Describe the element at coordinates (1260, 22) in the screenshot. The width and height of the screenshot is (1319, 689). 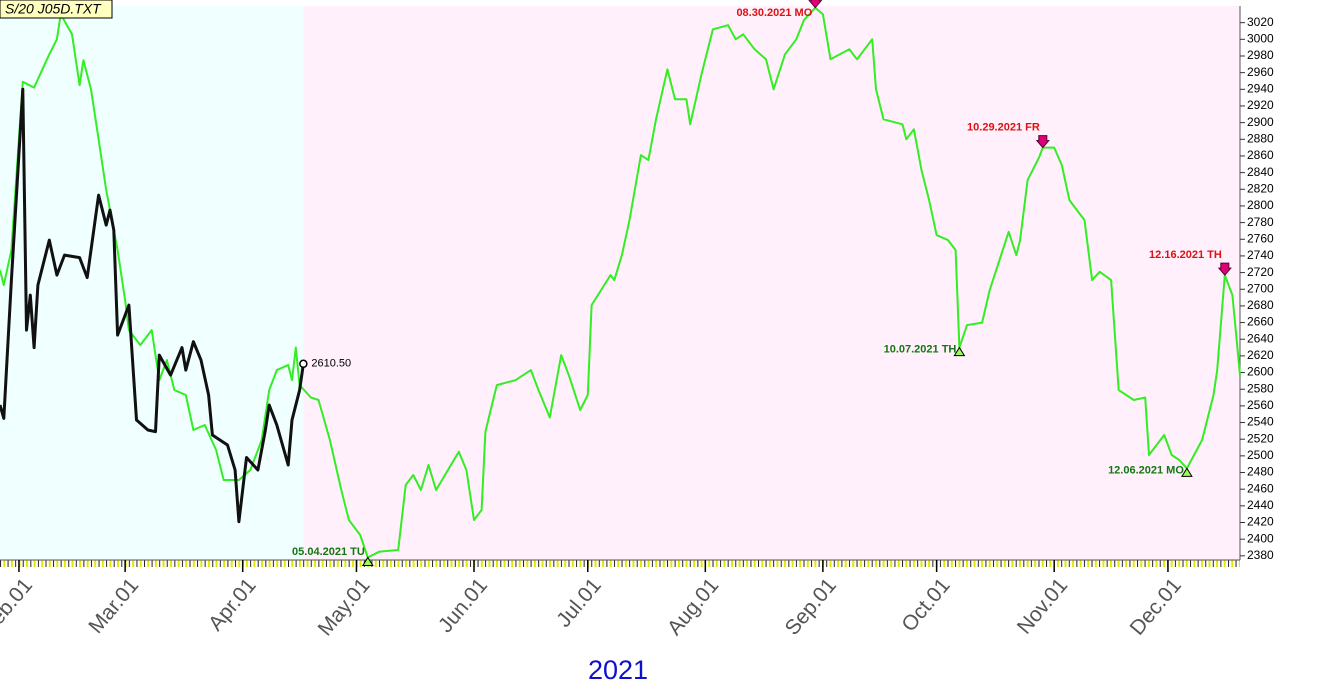
I see `y-tick-label: 3020` at that location.